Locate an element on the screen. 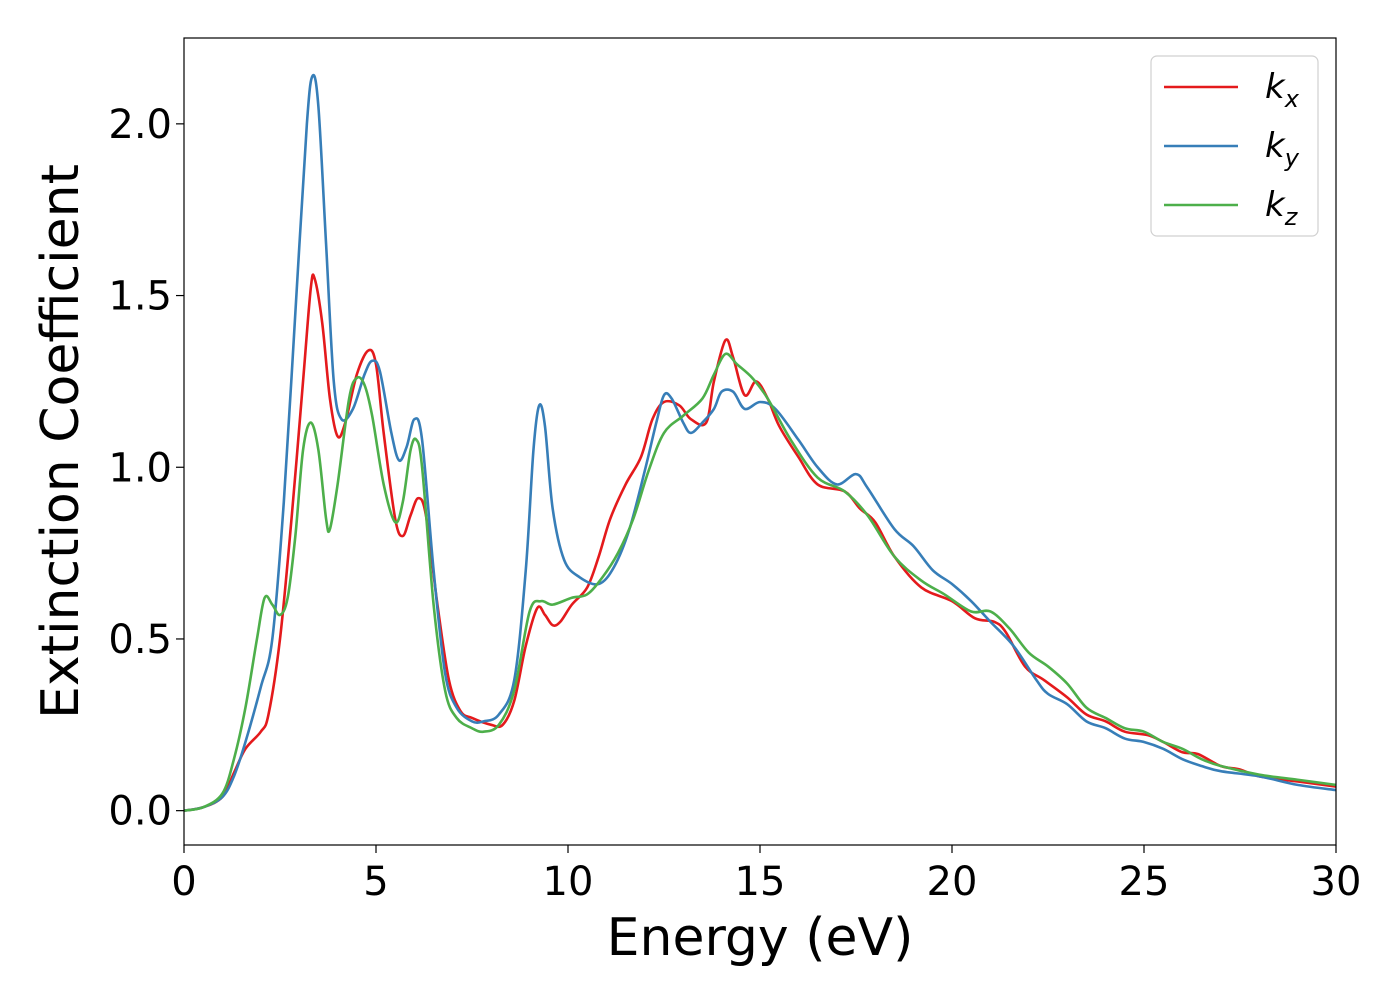 The image size is (1400, 1000). legend-label-subscript: y is located at coordinates (1292, 158).